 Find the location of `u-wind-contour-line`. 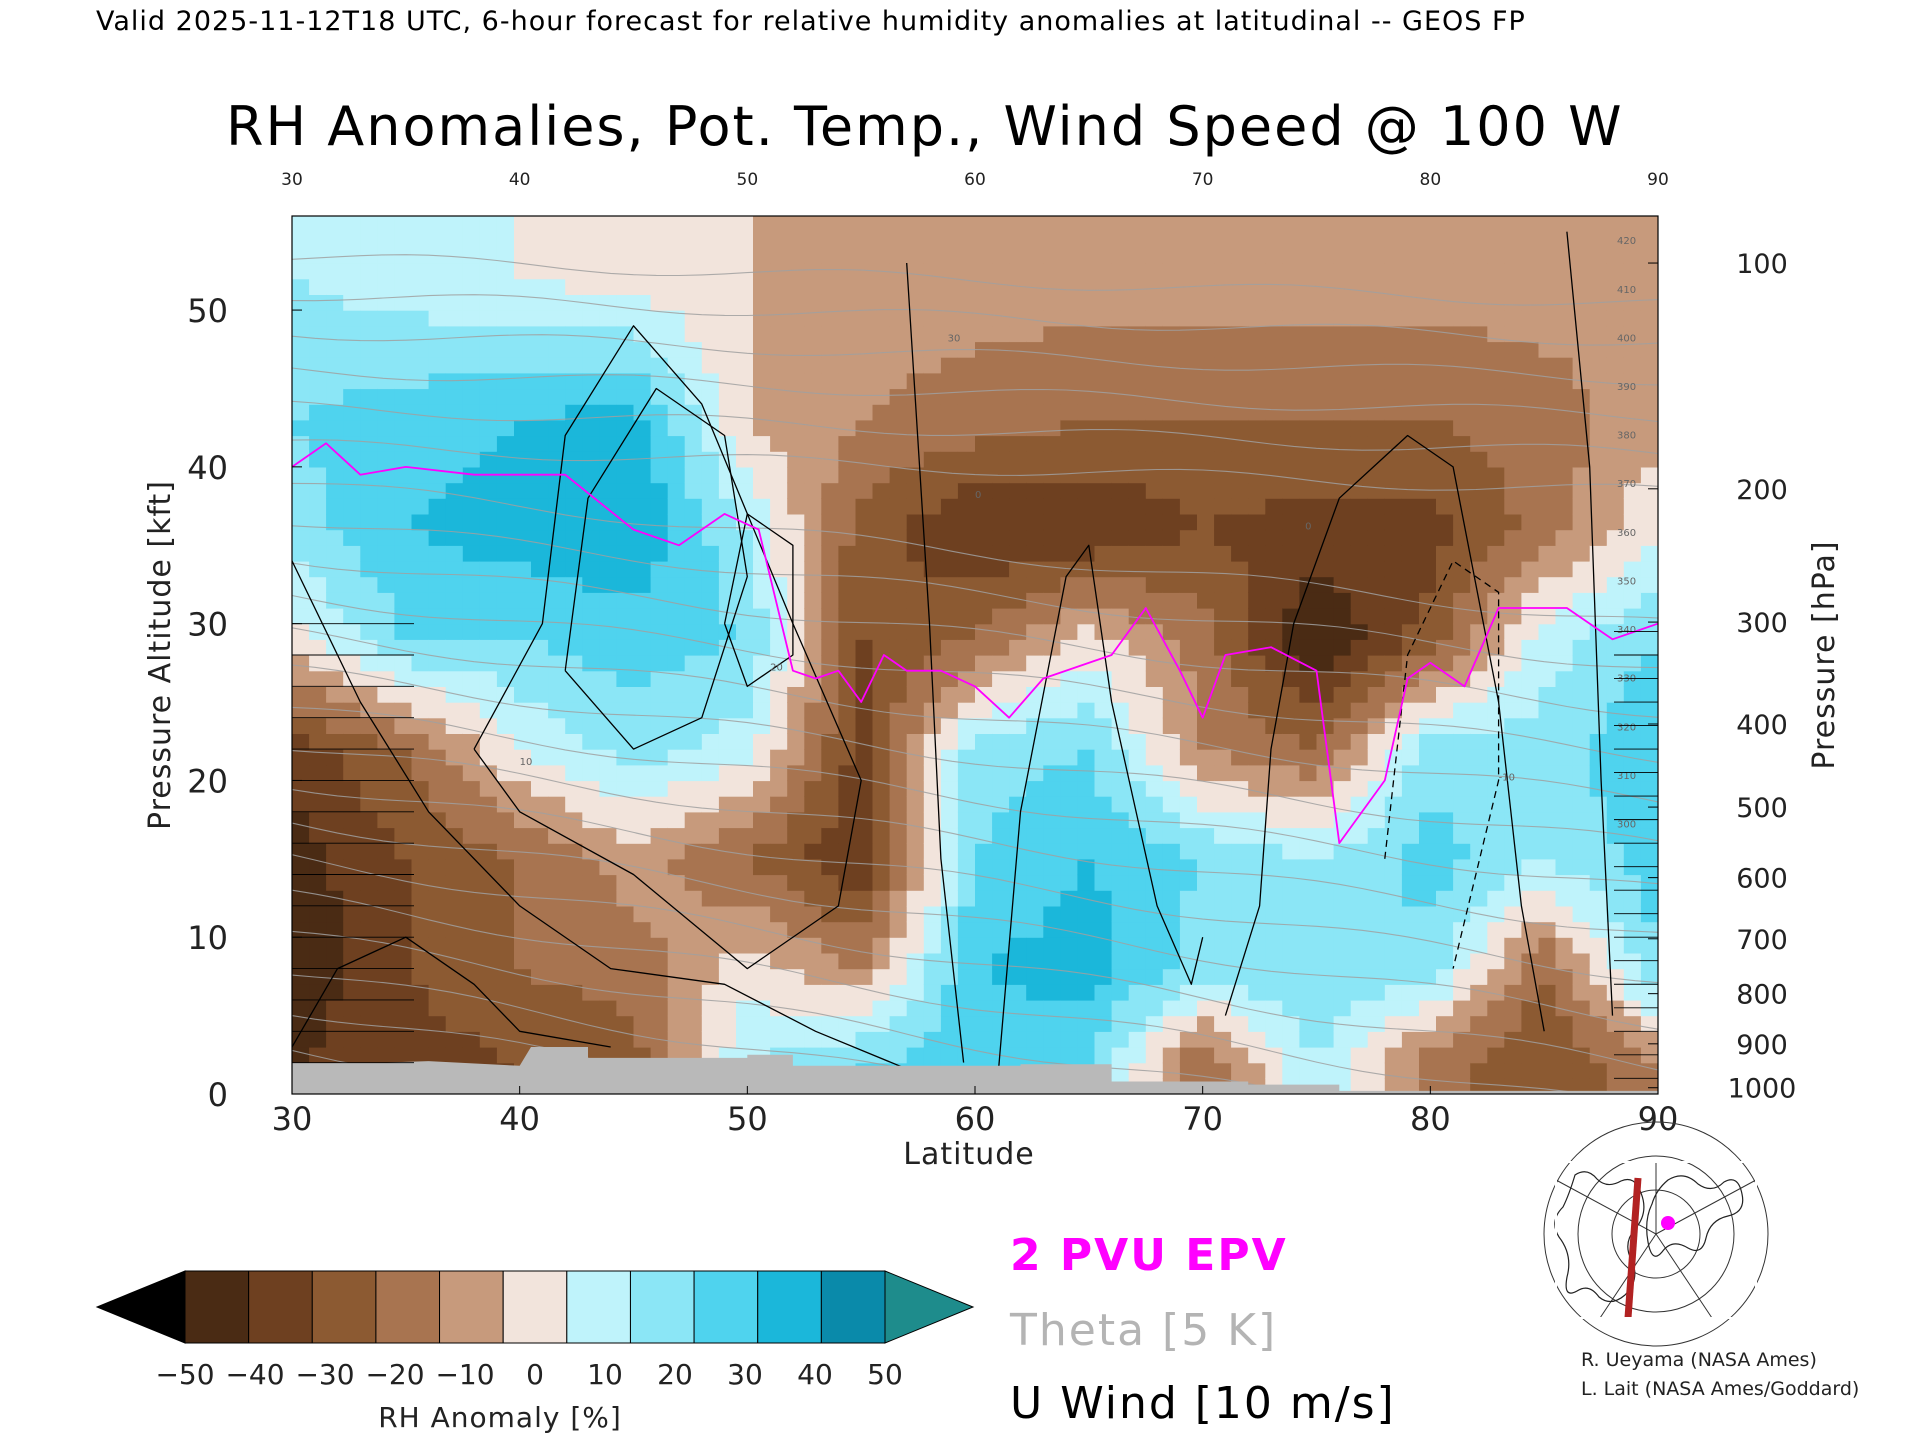

u-wind-contour-line is located at coordinates (1384, 733).